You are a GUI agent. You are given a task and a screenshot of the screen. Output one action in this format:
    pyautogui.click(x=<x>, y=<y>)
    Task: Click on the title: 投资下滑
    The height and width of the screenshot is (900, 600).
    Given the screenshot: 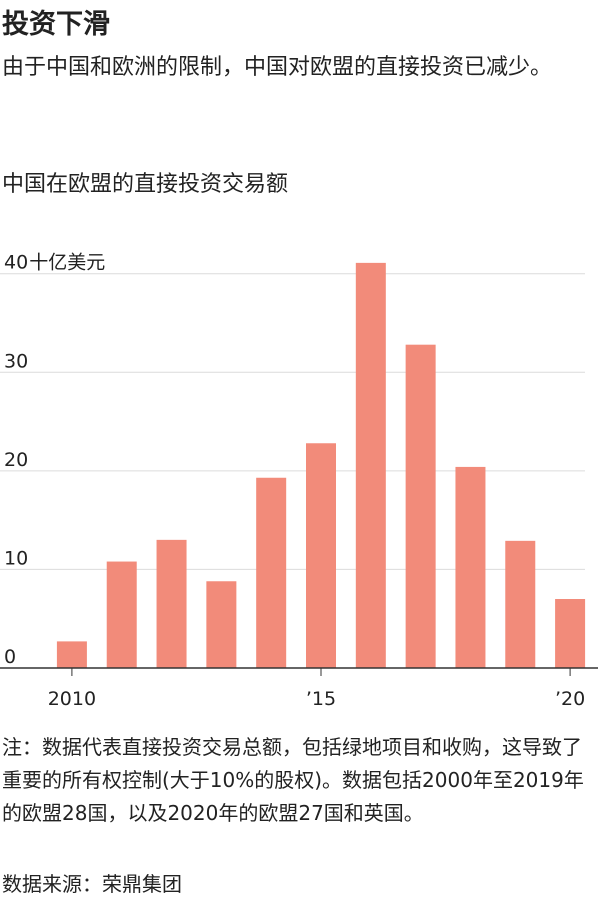 What is the action you would take?
    pyautogui.click(x=56, y=24)
    